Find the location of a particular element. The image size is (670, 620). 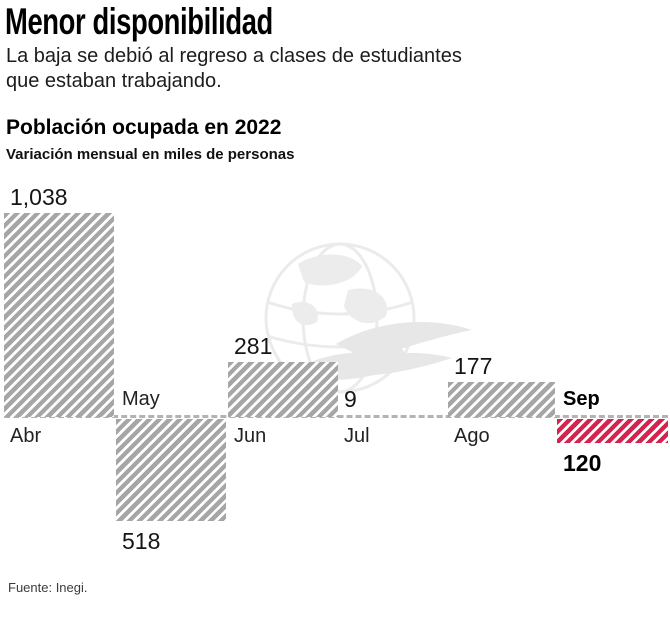

value-label-sep: 120 is located at coordinates (582, 463).